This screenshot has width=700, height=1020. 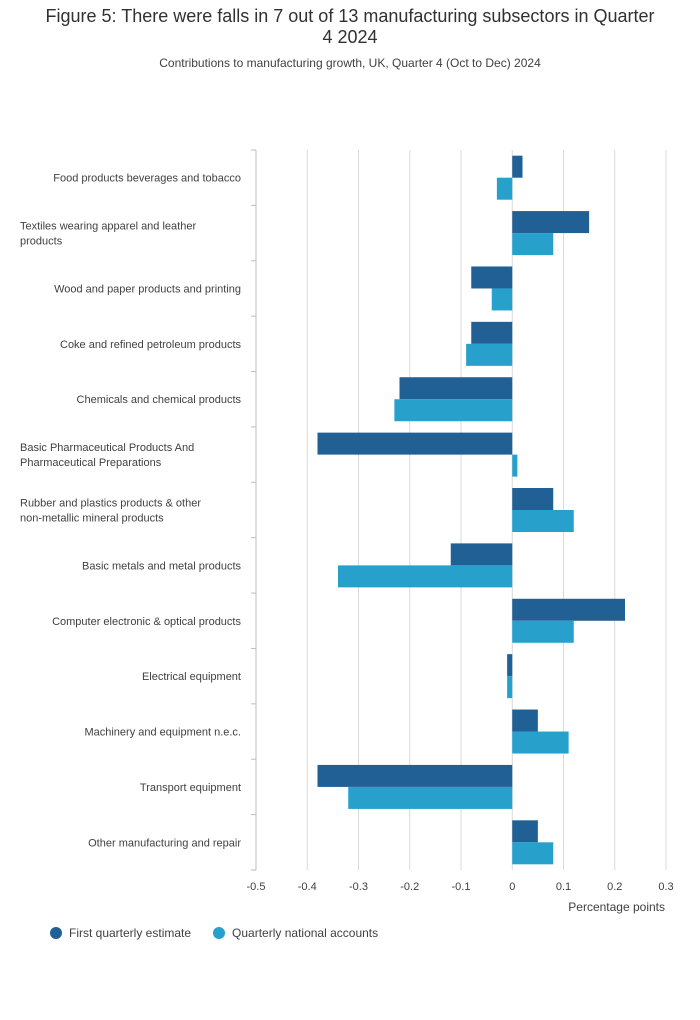 I want to click on legend-item-first-estimate: First quarterly estimate, so click(x=120, y=933).